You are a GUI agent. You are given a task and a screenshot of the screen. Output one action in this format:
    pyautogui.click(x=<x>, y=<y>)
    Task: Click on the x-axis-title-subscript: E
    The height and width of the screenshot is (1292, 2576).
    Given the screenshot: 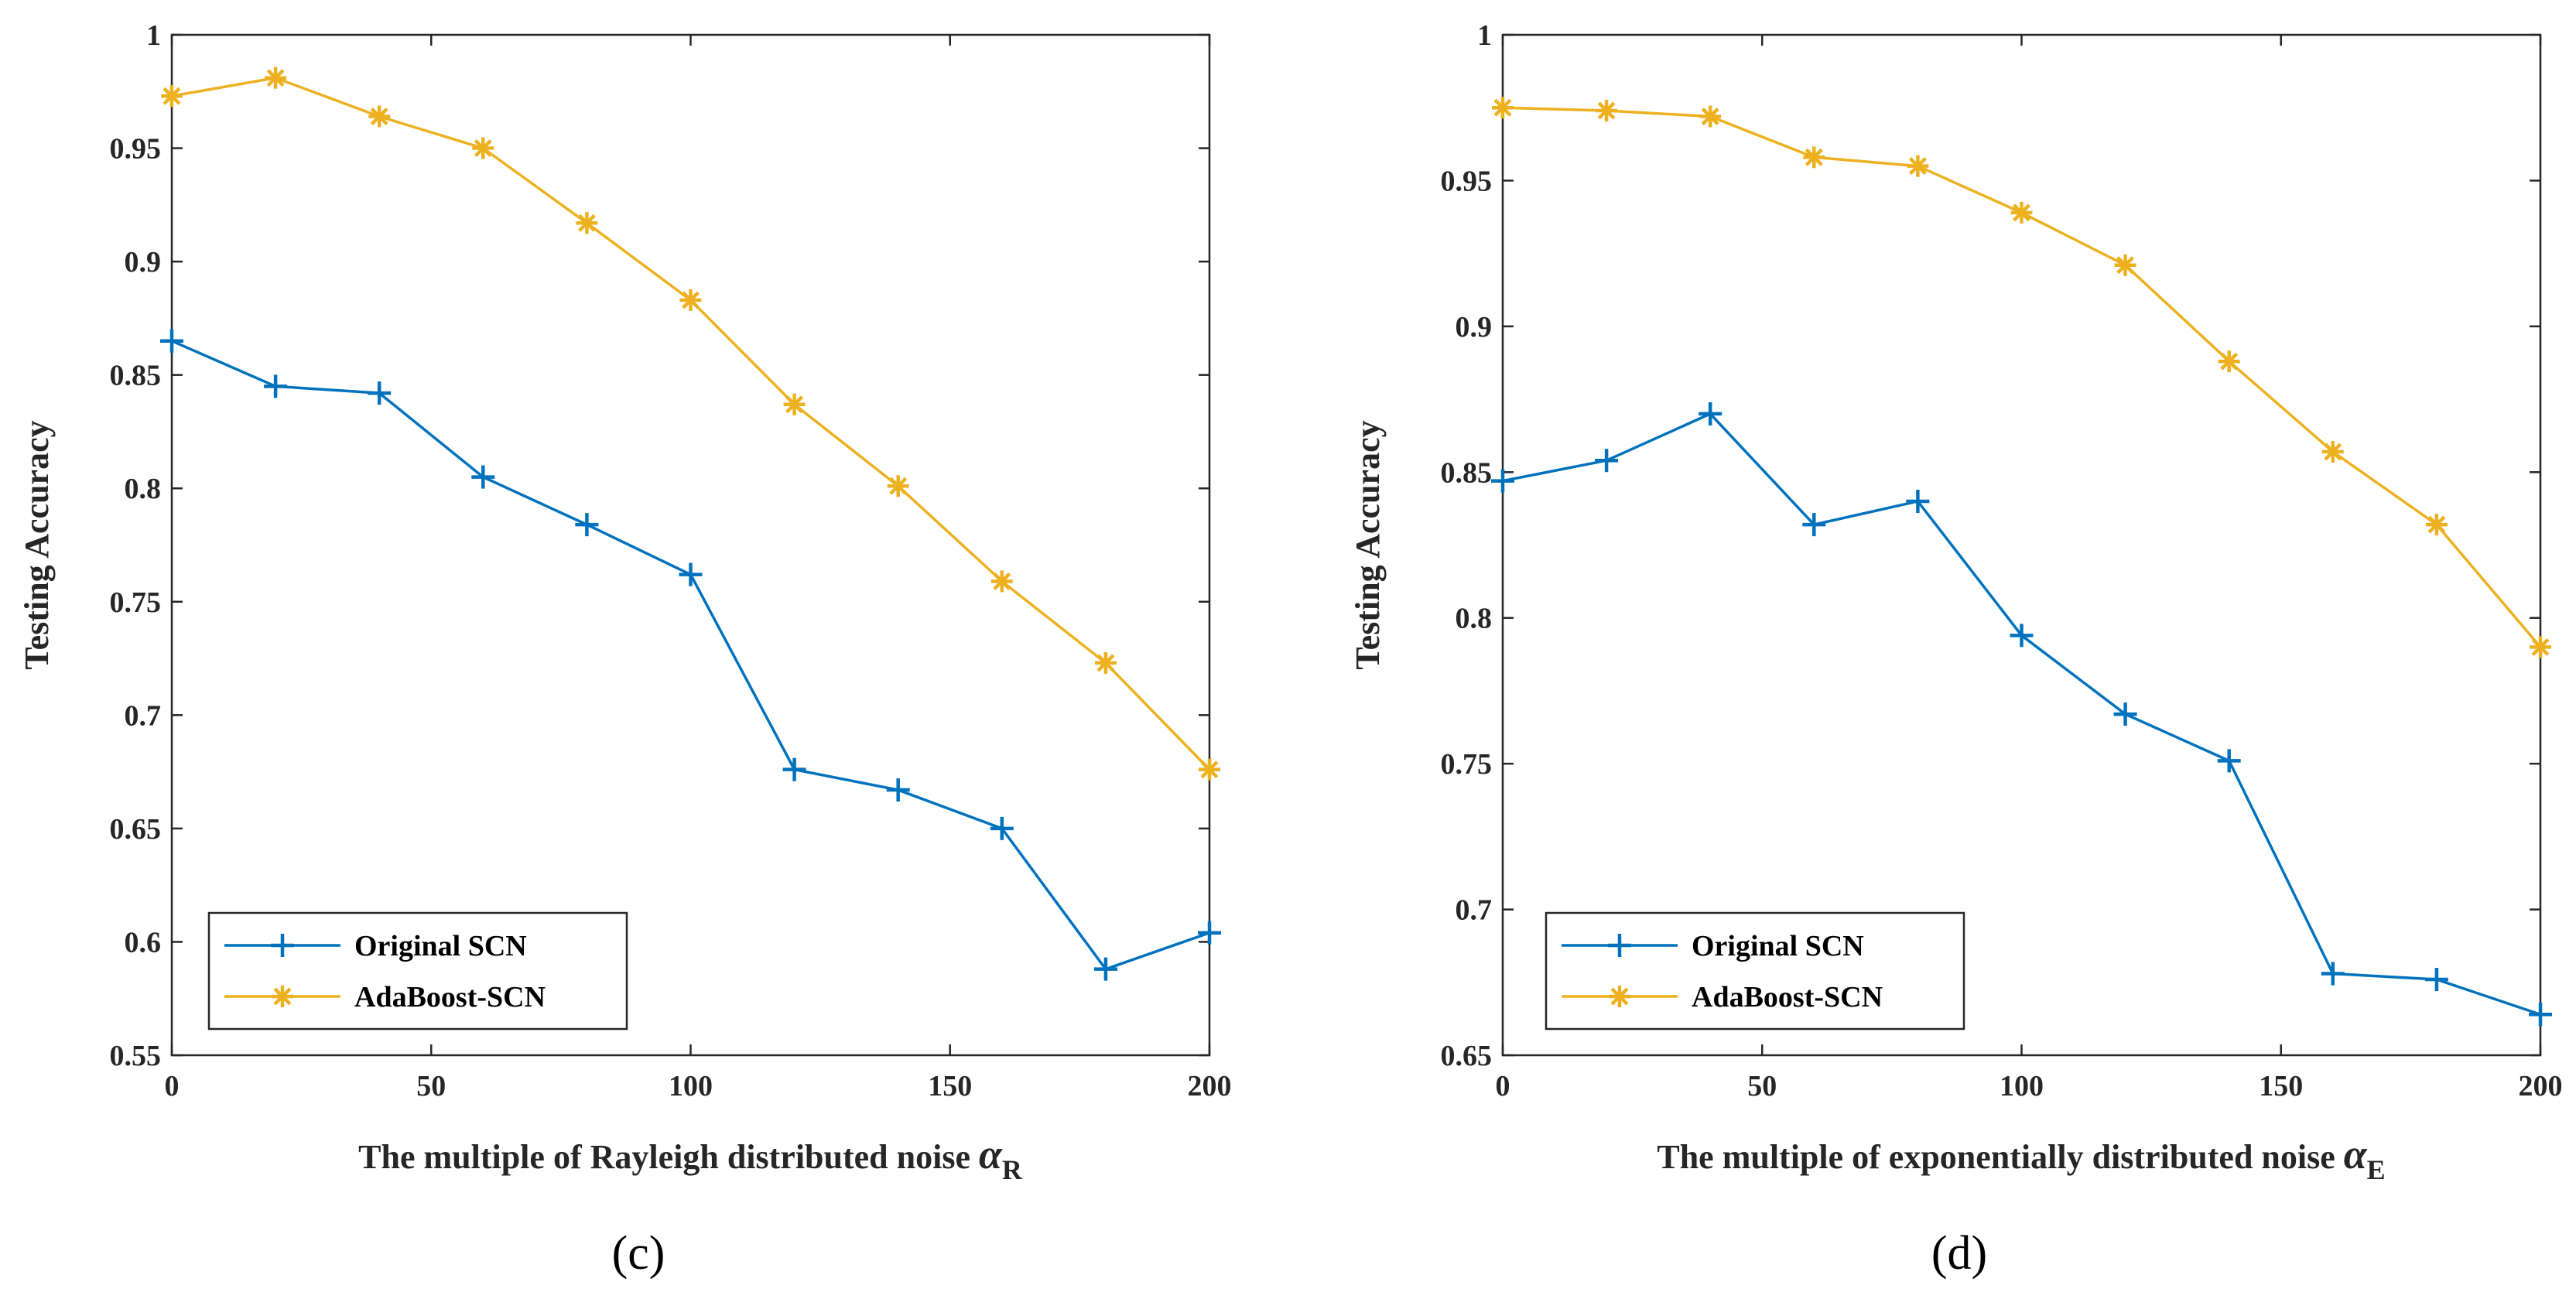 What is the action you would take?
    pyautogui.click(x=2376, y=1170)
    